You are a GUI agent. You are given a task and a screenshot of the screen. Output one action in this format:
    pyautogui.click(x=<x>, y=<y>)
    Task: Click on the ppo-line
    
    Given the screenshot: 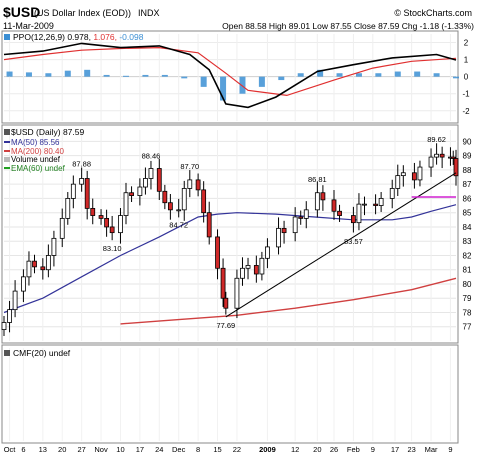 What is the action you would take?
    pyautogui.click(x=230, y=75)
    